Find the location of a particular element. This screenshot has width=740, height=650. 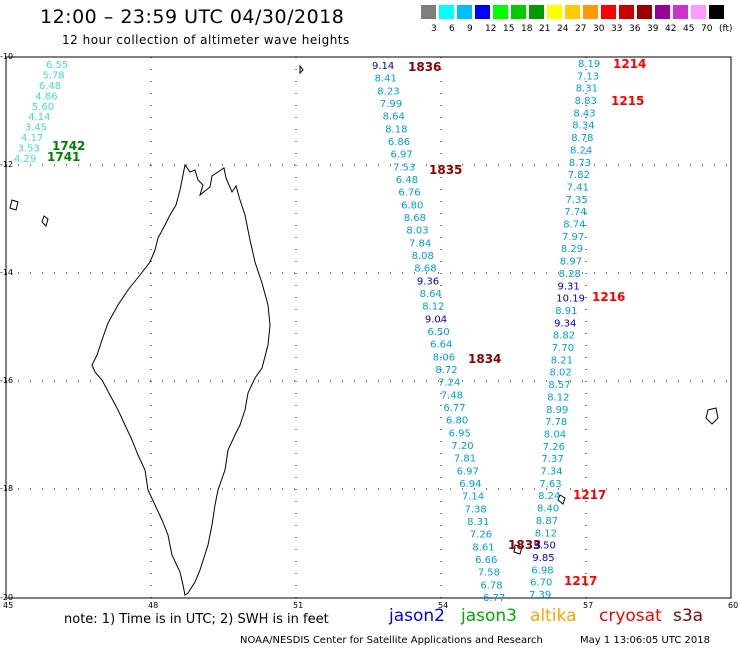

swh-value: 7.14 is located at coordinates (473, 497).